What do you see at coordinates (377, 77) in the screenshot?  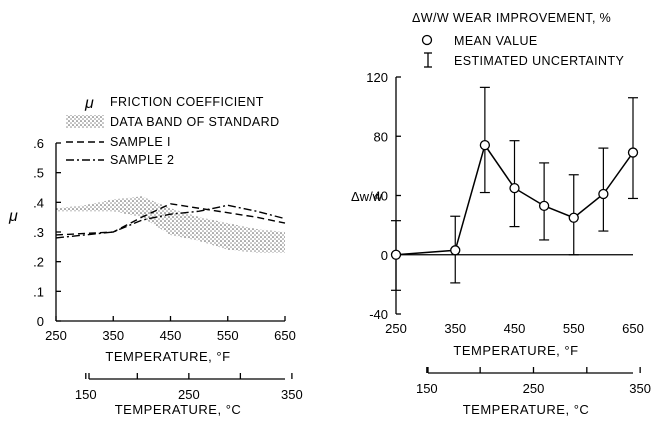 I see `wear-y-tick-label: 120` at bounding box center [377, 77].